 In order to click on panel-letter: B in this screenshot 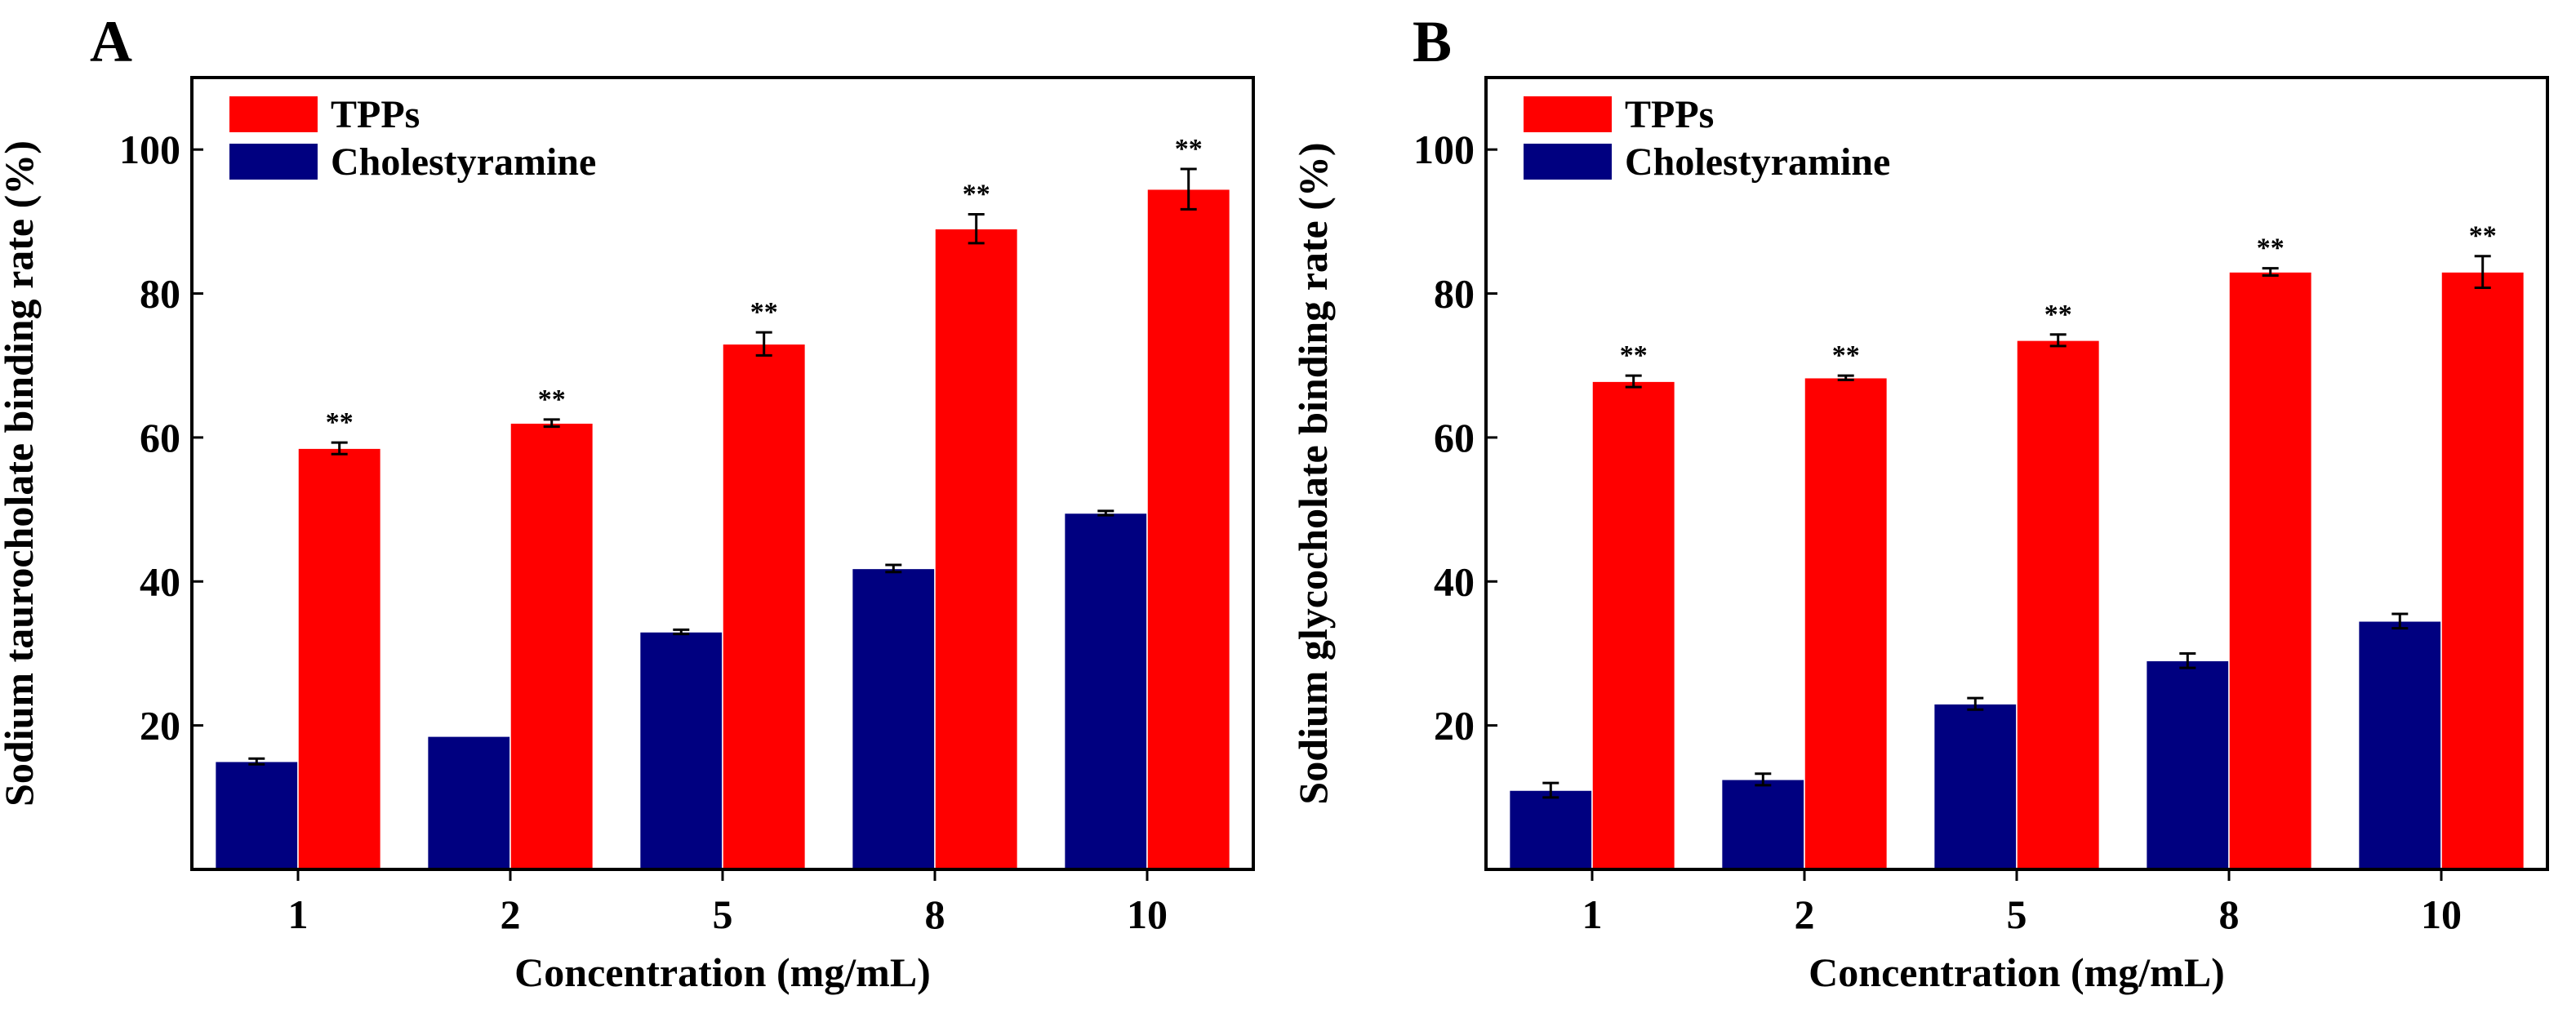, I will do `click(1432, 41)`.